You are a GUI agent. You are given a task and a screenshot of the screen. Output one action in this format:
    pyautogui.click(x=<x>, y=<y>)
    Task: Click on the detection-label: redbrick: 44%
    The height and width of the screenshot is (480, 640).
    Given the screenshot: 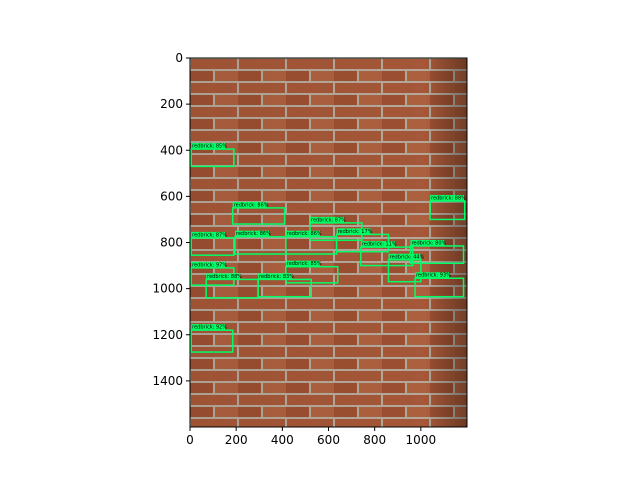 What is the action you would take?
    pyautogui.click(x=407, y=257)
    